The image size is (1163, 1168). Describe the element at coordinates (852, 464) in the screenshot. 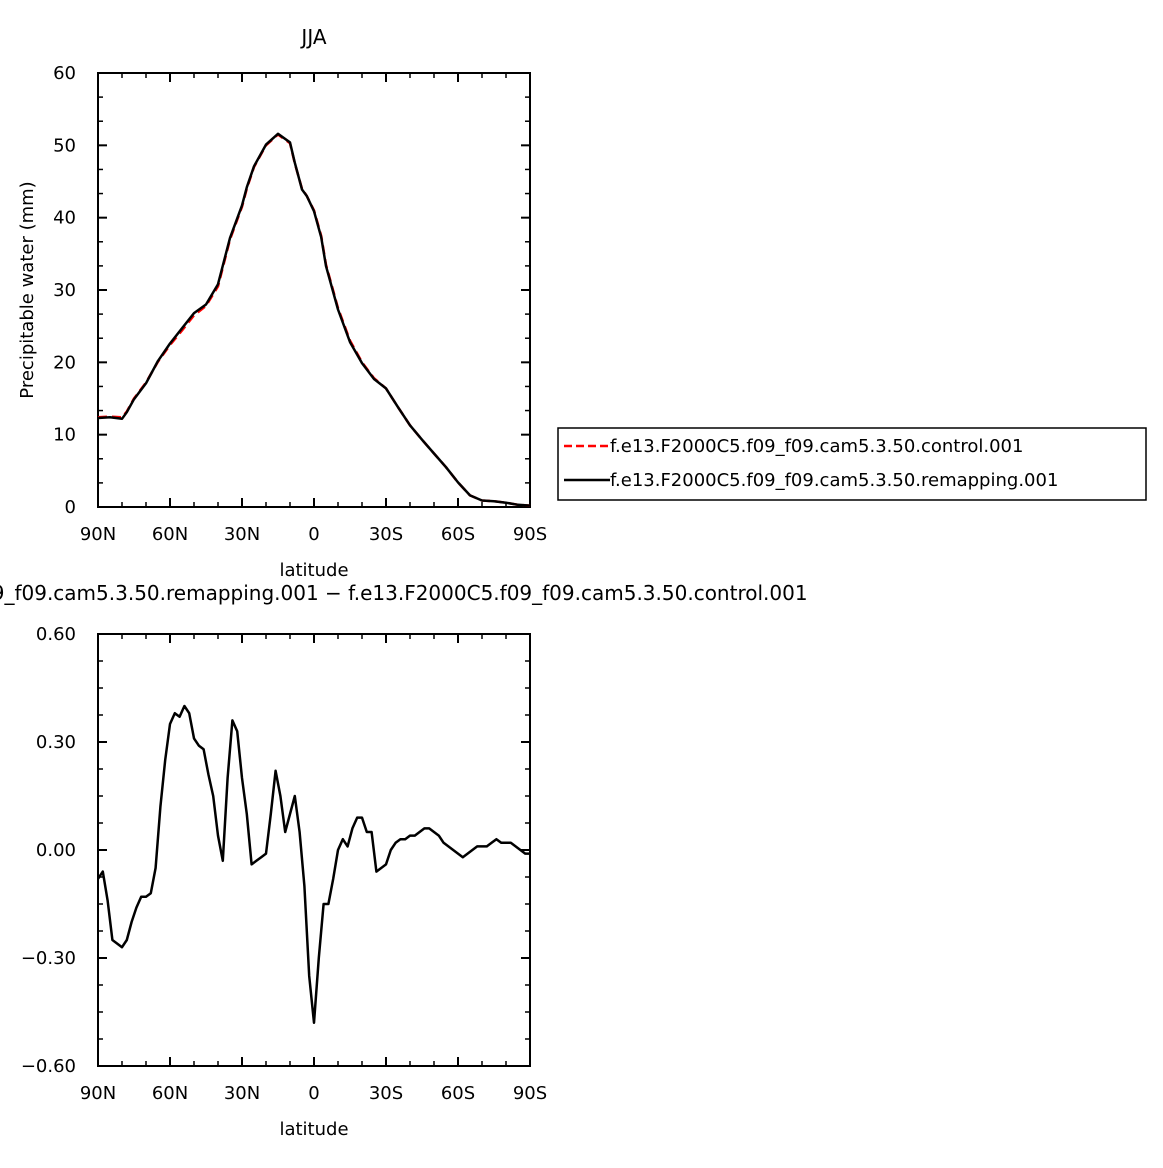

I see `legend-box` at that location.